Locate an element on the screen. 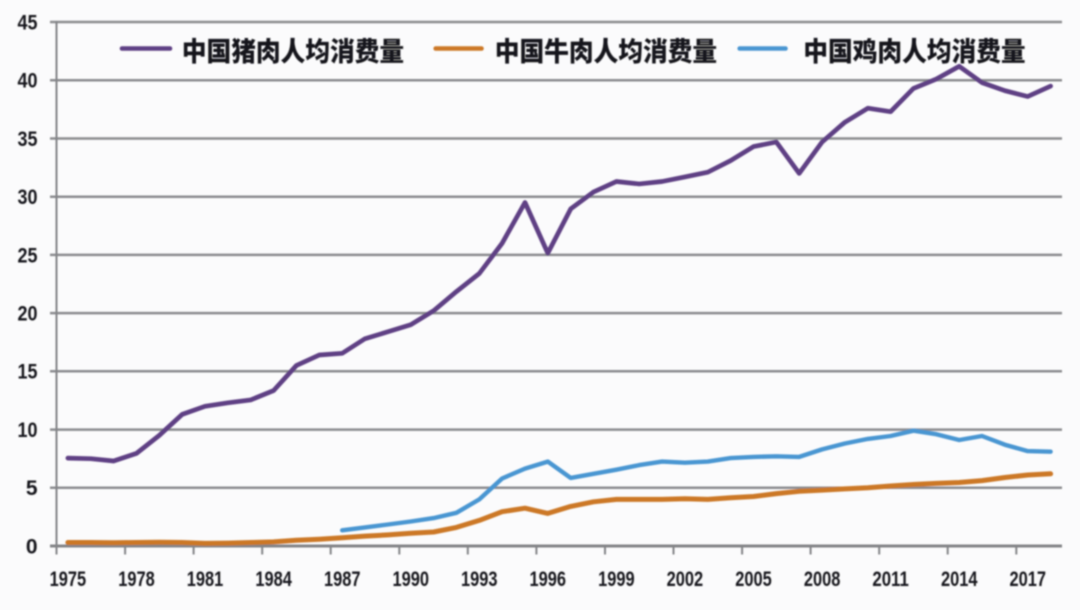  svg-text: 1978 is located at coordinates (136, 579).